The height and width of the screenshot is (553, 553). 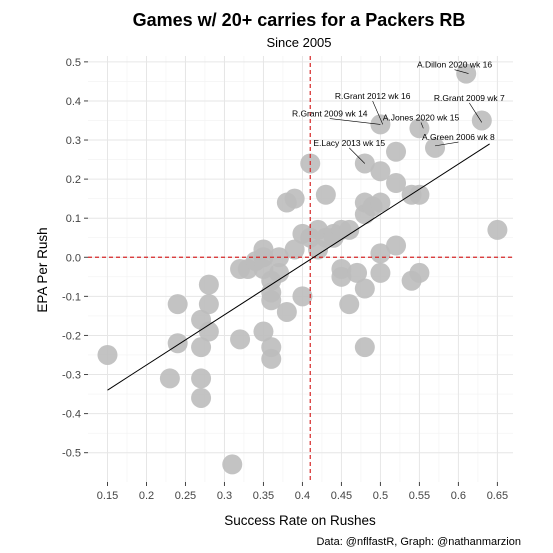 What do you see at coordinates (458, 496) in the screenshot?
I see `x-tick-label: 0.6` at bounding box center [458, 496].